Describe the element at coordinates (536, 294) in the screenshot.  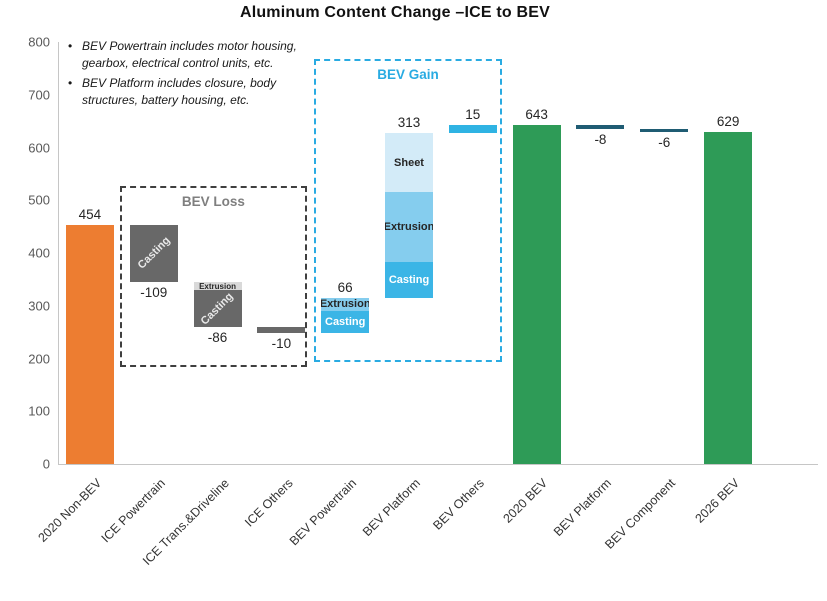
I see `bar-2020-bev` at that location.